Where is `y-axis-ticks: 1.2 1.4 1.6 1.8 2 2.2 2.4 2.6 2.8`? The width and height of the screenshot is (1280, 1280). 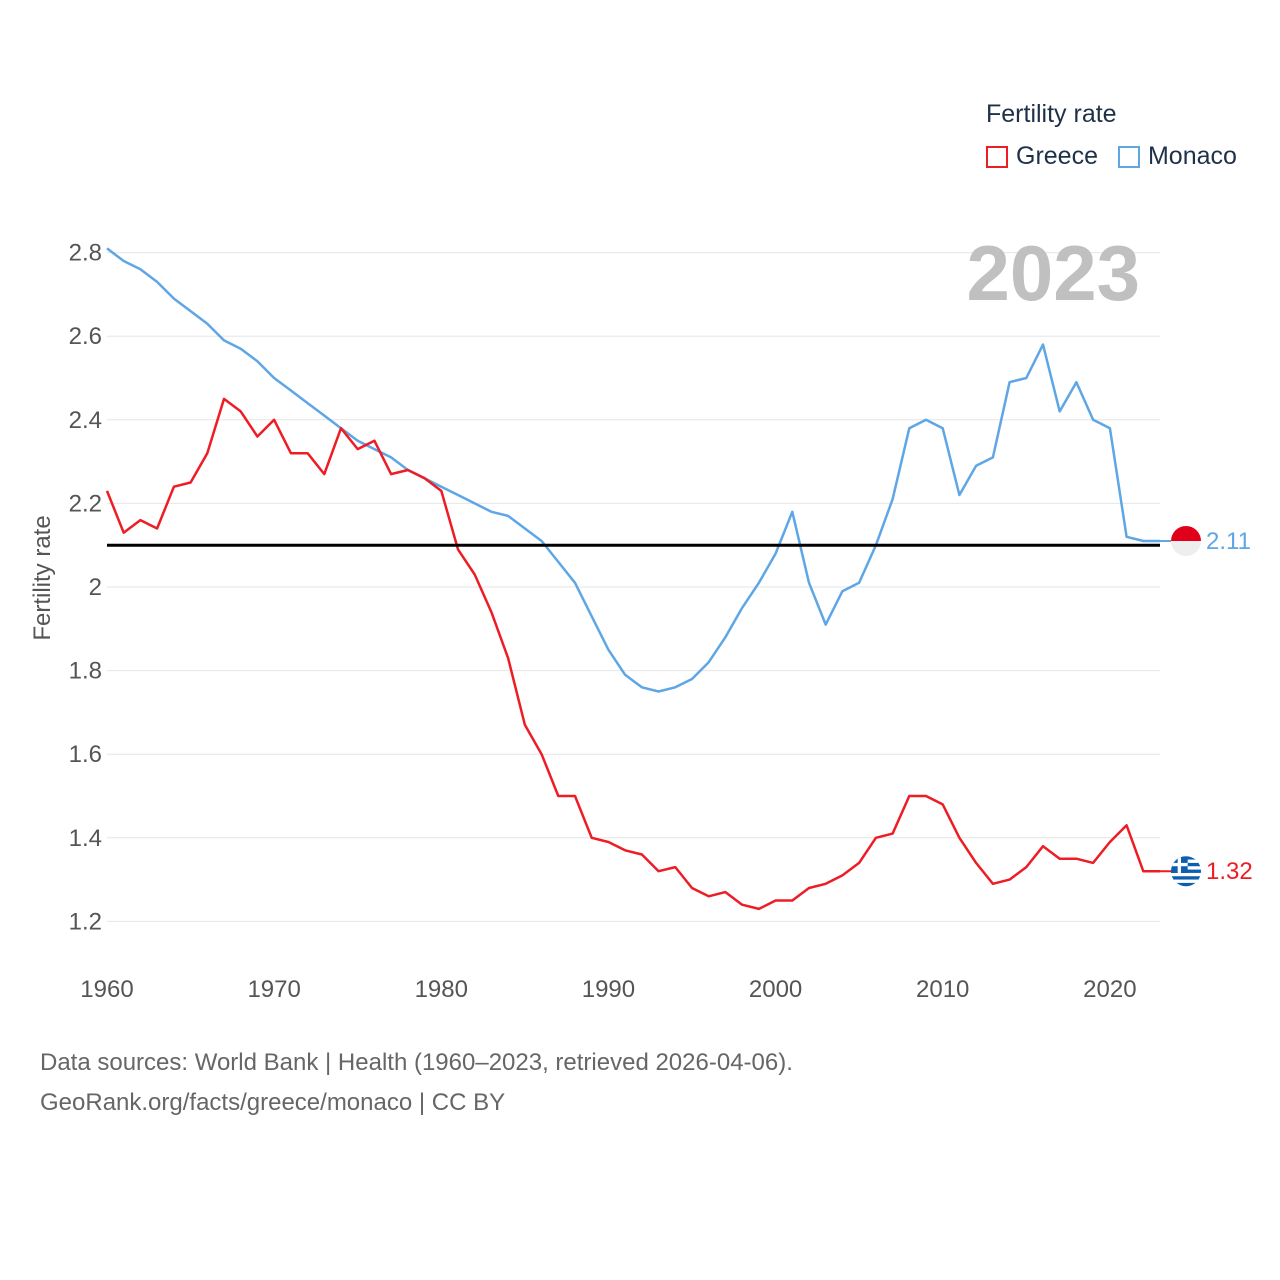 y-axis-ticks: 1.2 1.4 1.6 1.8 2 2.2 2.4 2.6 2.8 is located at coordinates (85, 588).